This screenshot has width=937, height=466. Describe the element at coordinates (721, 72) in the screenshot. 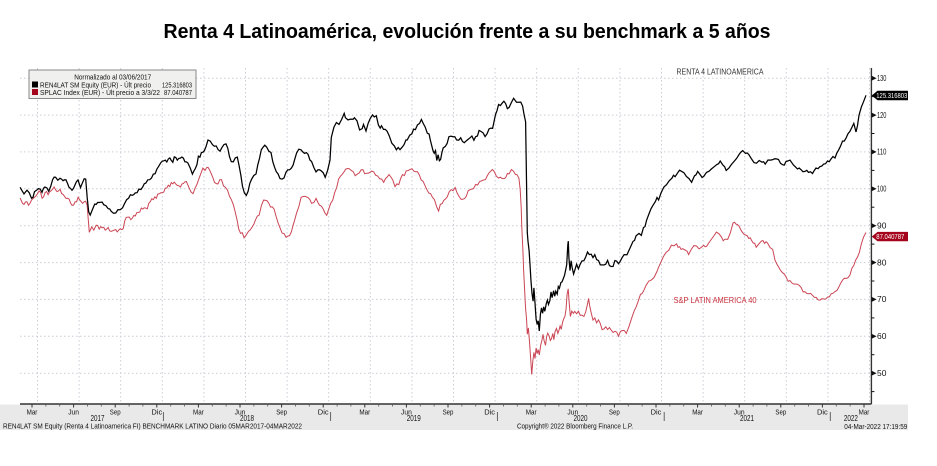

I see `svg-text: RENTA 4 LATINOAMERICA` at that location.